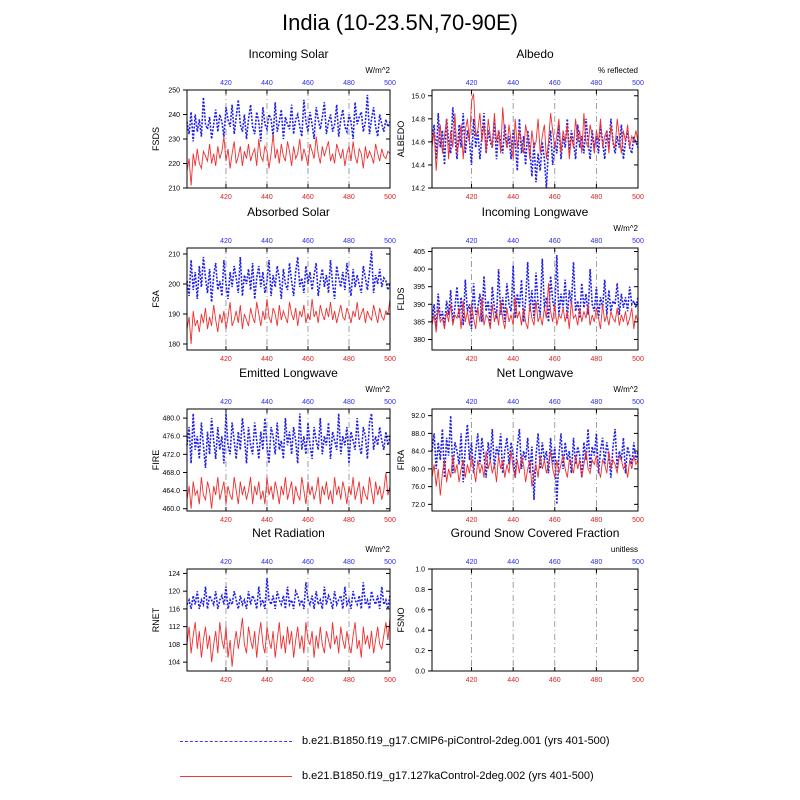 The image size is (800, 800). Describe the element at coordinates (418, 487) in the screenshot. I see `y-tick-label: 76.0` at that location.